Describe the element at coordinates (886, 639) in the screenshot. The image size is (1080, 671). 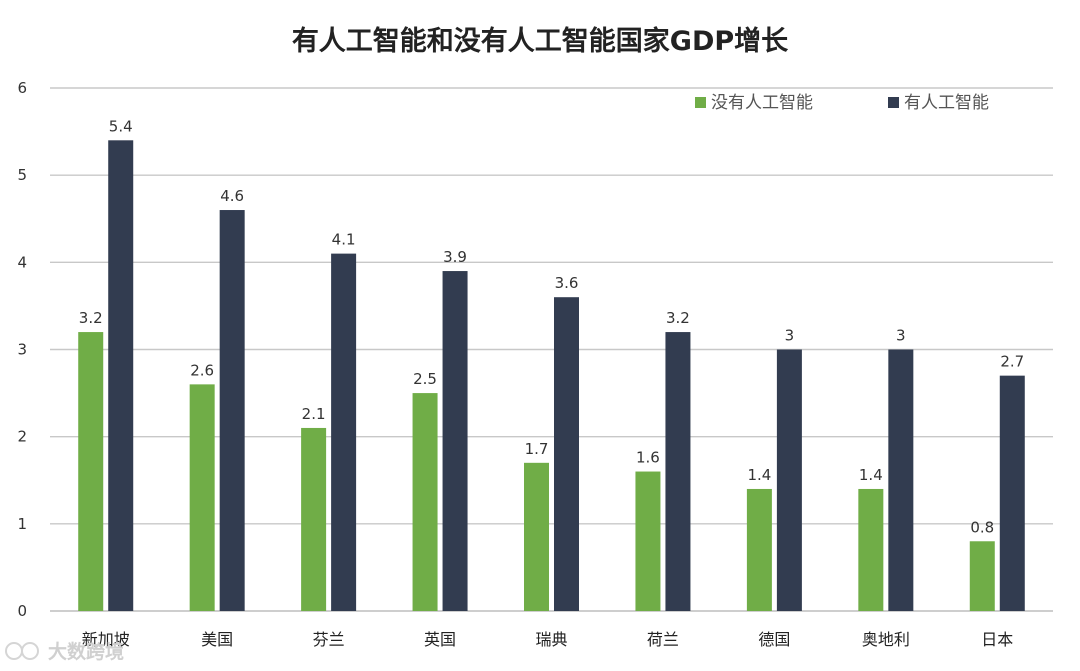
I see `category-label: 奥地利` at that location.